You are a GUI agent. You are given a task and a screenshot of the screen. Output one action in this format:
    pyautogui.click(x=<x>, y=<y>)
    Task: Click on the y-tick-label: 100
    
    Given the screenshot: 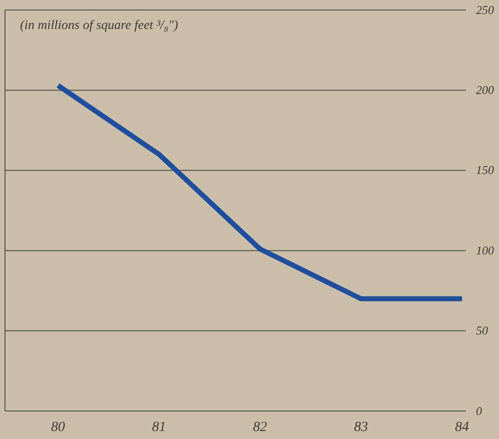 What is the action you would take?
    pyautogui.click(x=485, y=250)
    